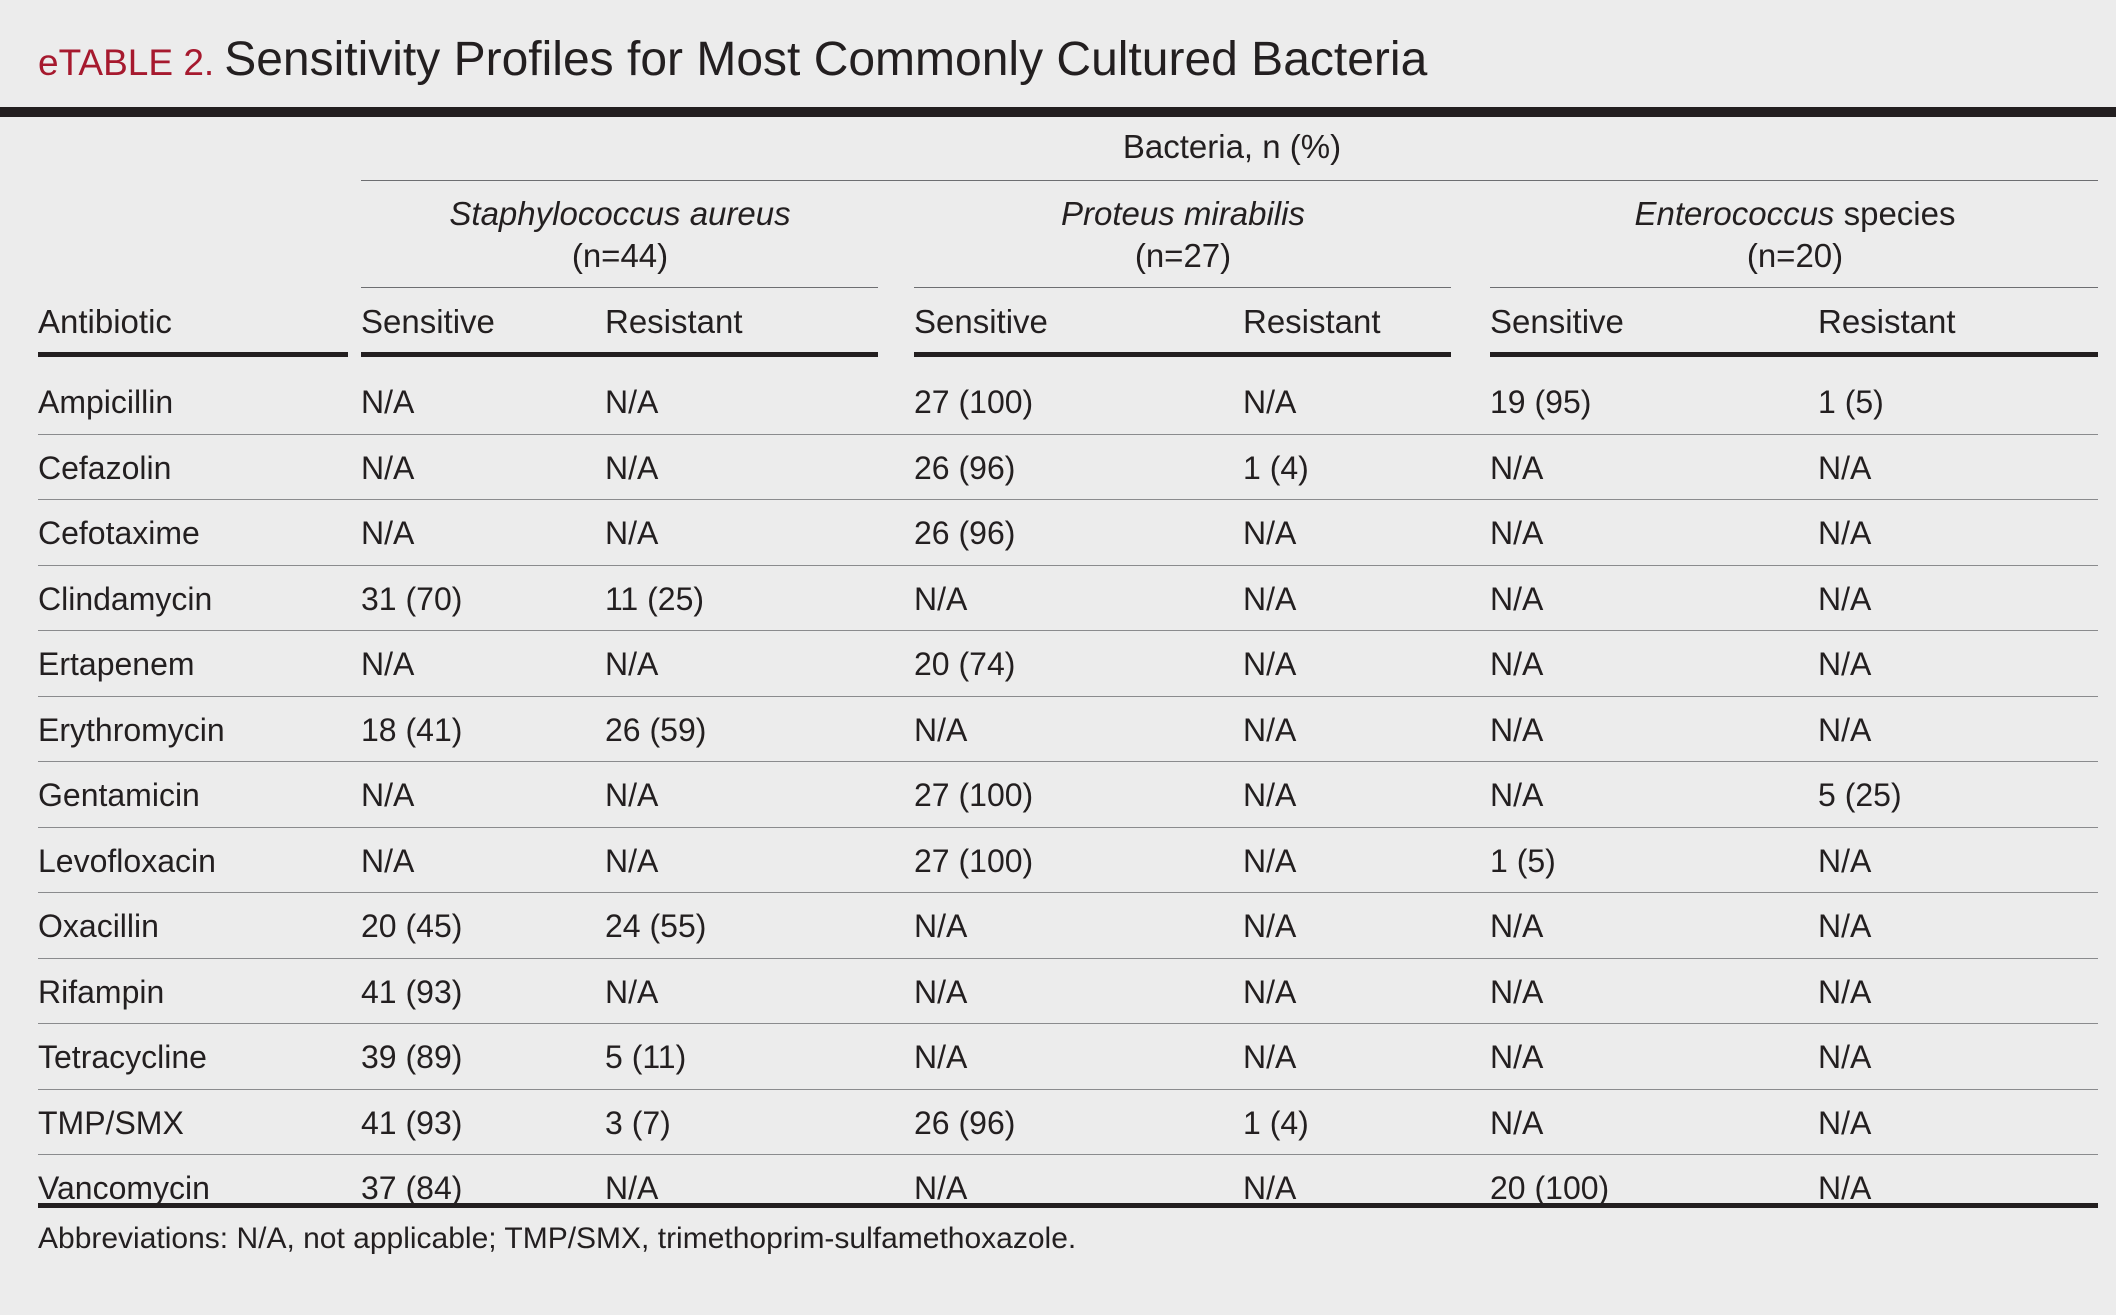  I want to click on antibiotic-cell: Levofloxacin, so click(127, 860).